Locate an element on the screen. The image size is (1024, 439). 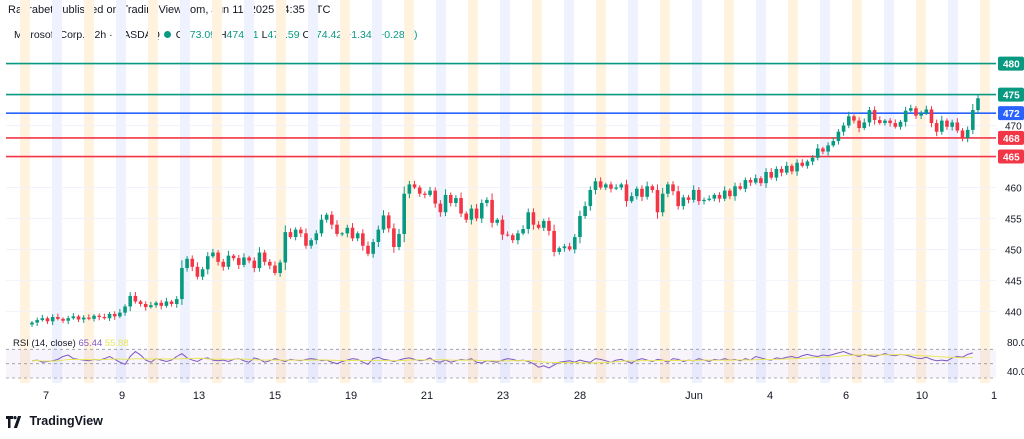
level-label-472: 472 is located at coordinates (1011, 114).